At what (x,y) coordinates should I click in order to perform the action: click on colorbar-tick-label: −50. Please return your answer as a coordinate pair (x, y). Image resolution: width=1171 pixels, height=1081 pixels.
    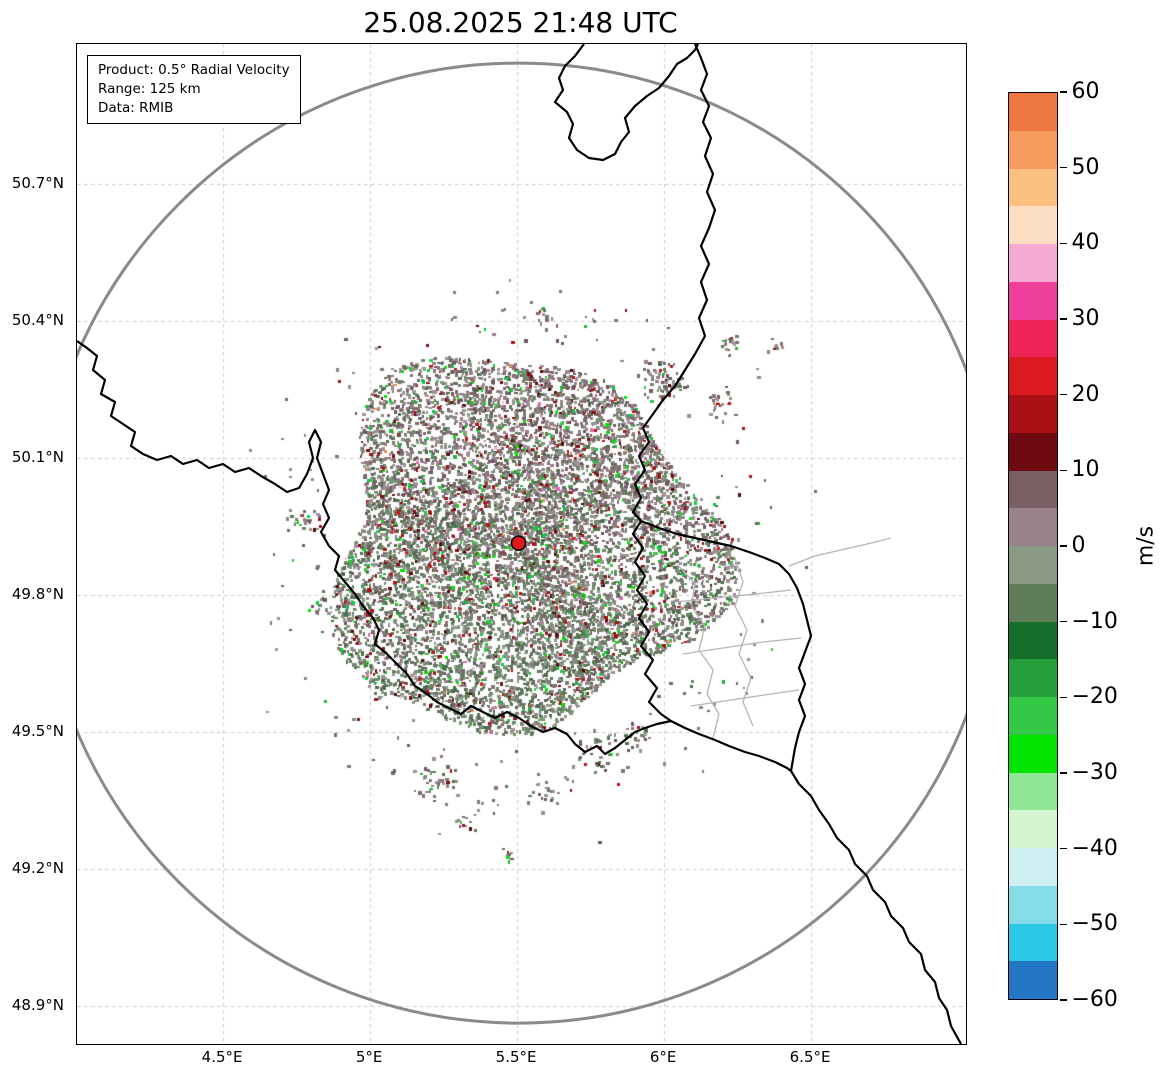
    Looking at the image, I should click on (1094, 924).